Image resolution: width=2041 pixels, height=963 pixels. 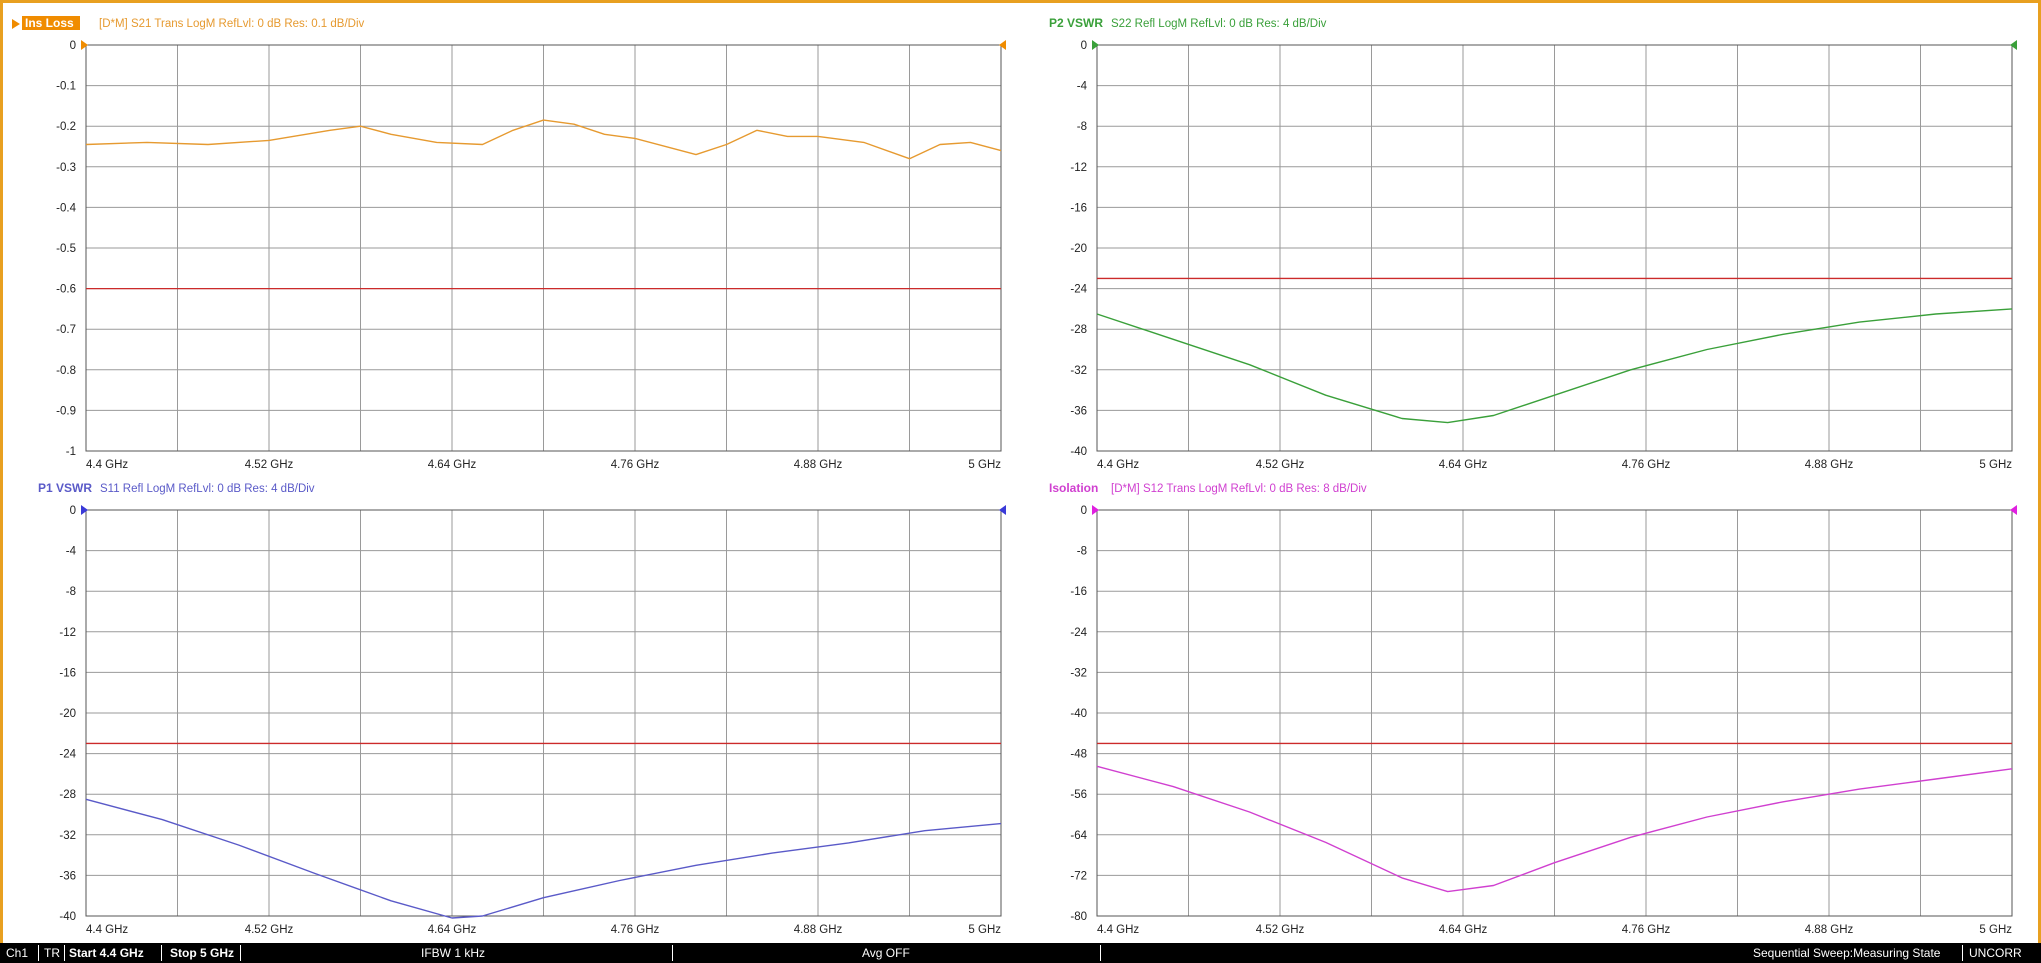 What do you see at coordinates (1847, 953) in the screenshot?
I see `sweep-state: Sequential Sweep:Measuring State` at bounding box center [1847, 953].